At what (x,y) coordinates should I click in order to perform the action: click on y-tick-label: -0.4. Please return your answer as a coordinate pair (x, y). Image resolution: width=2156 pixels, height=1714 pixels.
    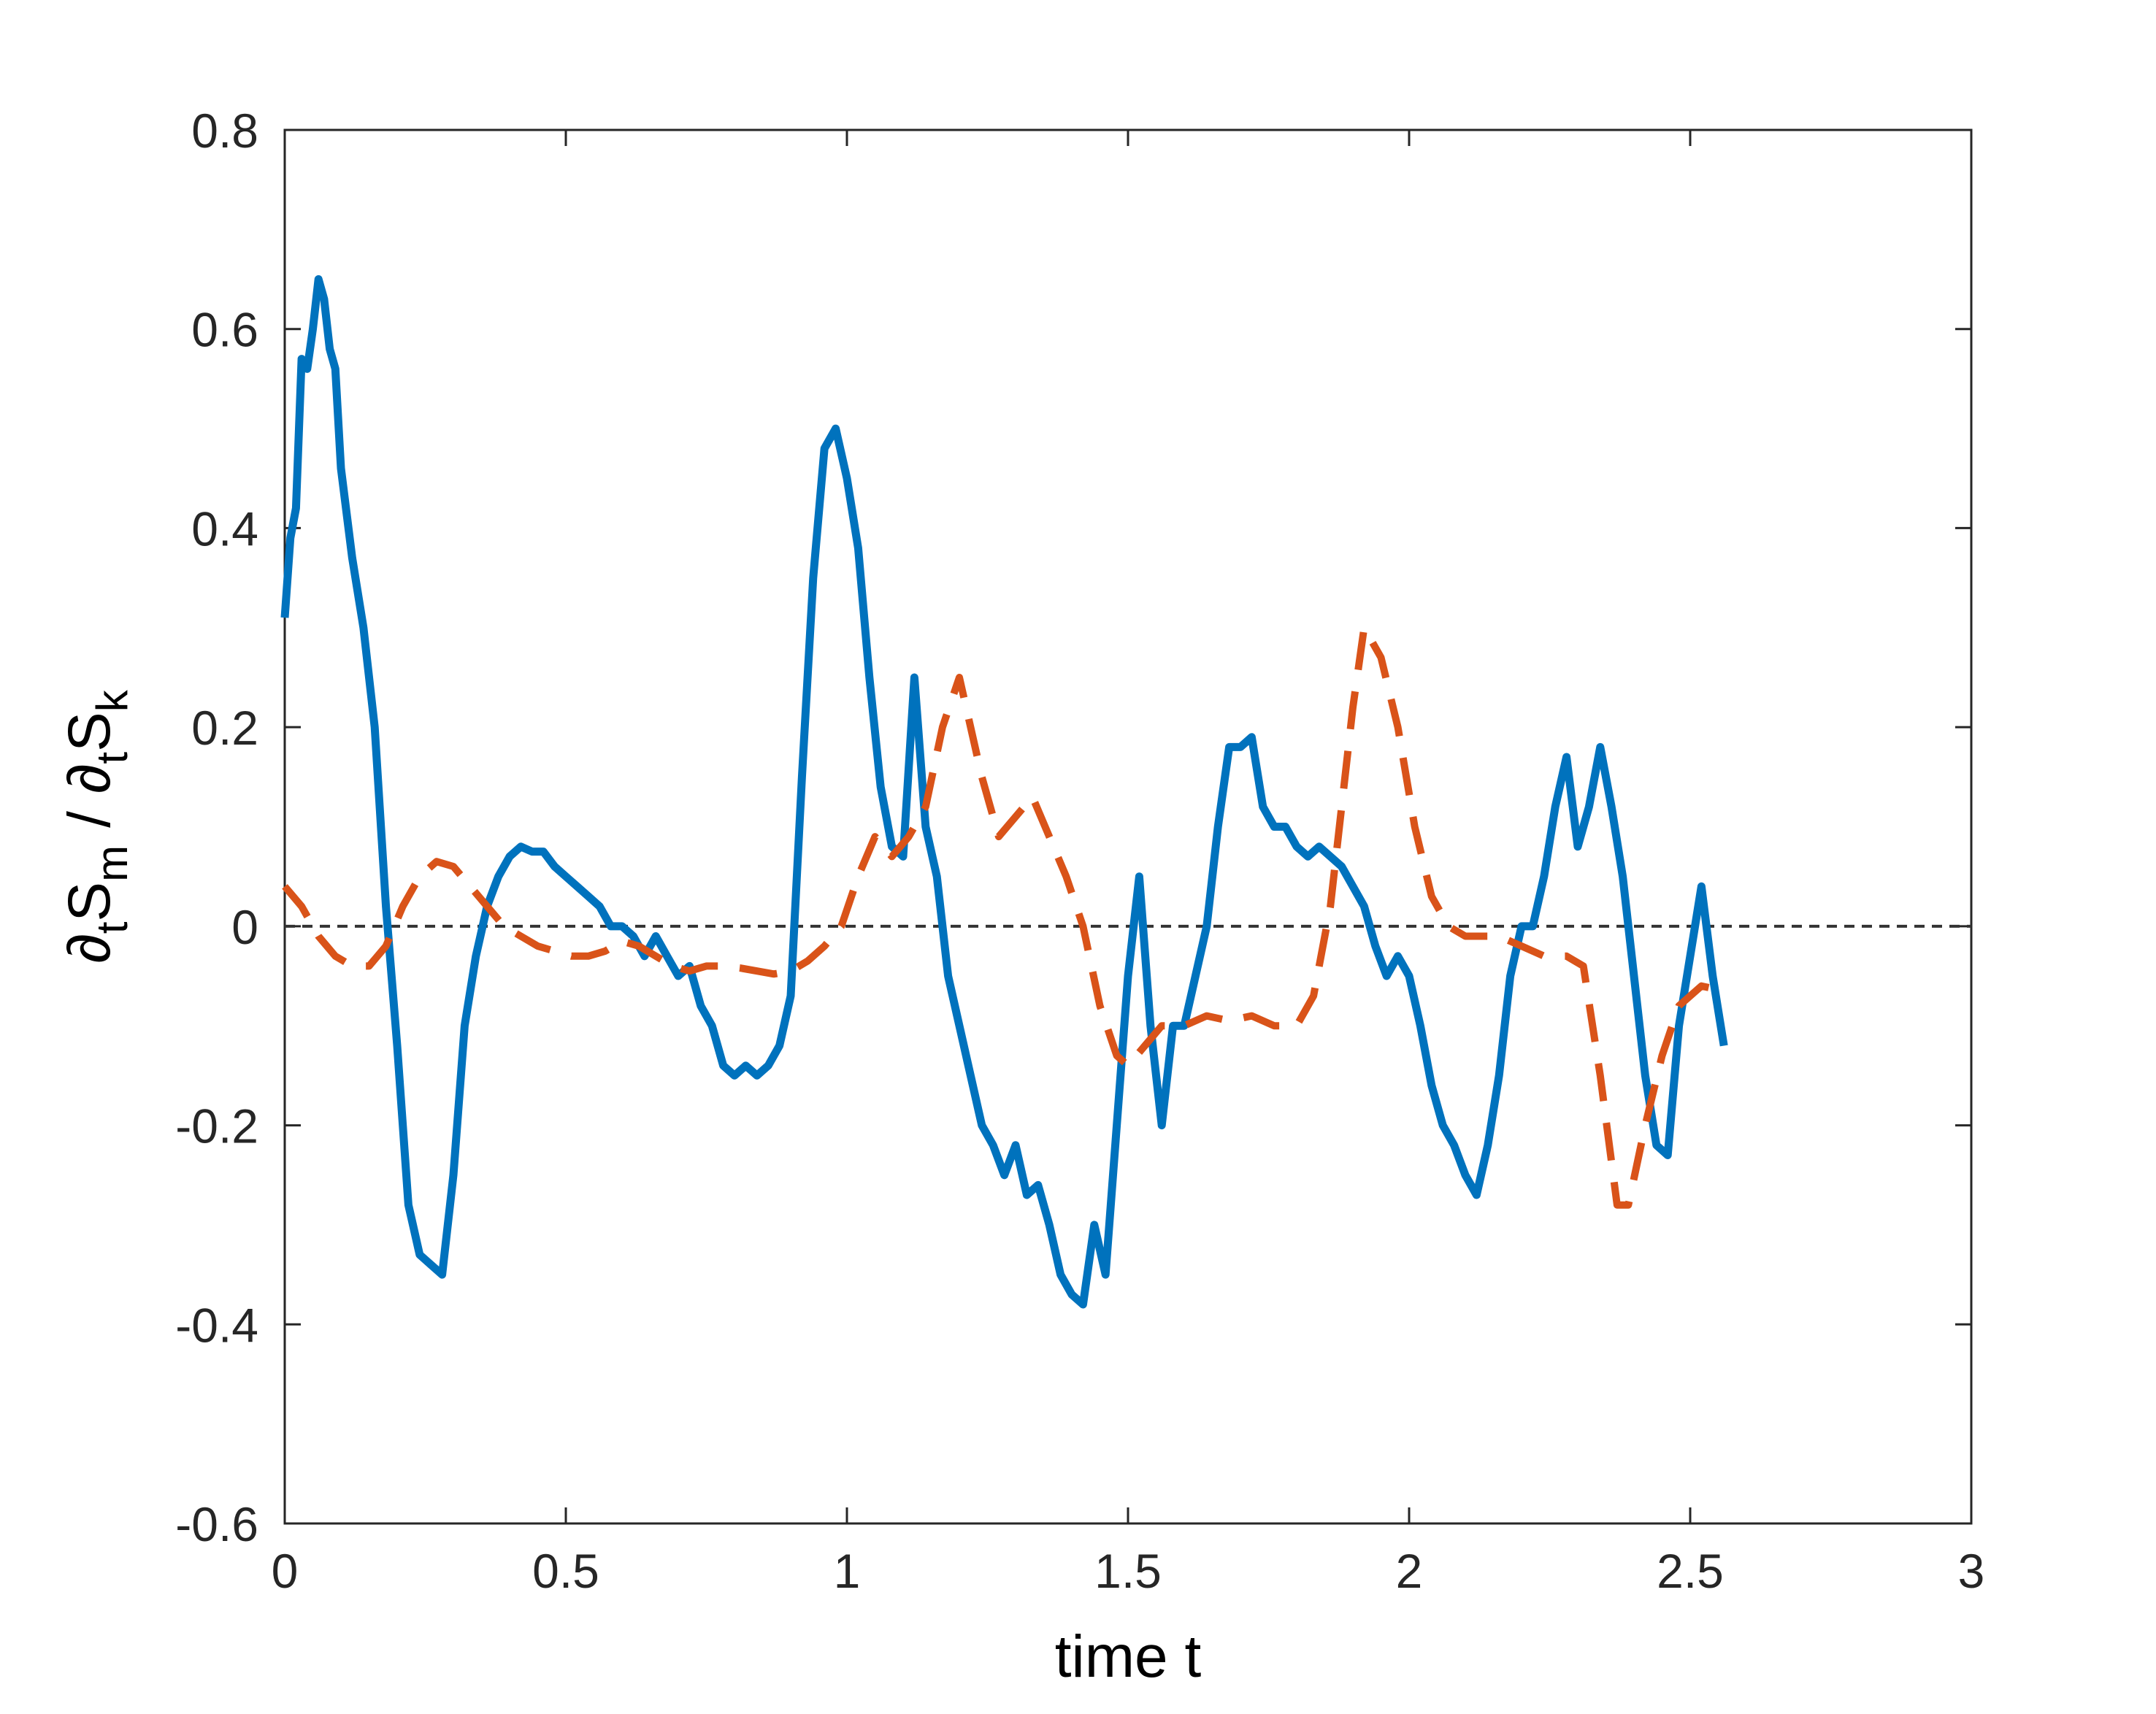
    Looking at the image, I should click on (216, 1325).